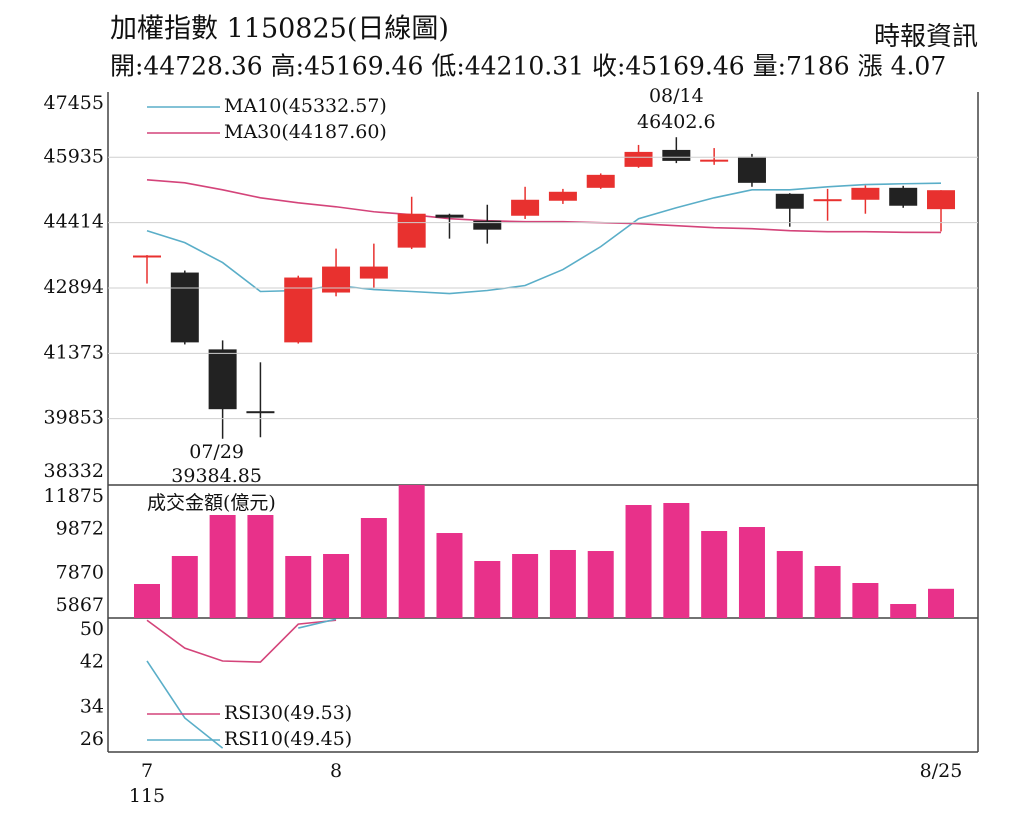  I want to click on x-tick-label: 7, so click(147, 771).